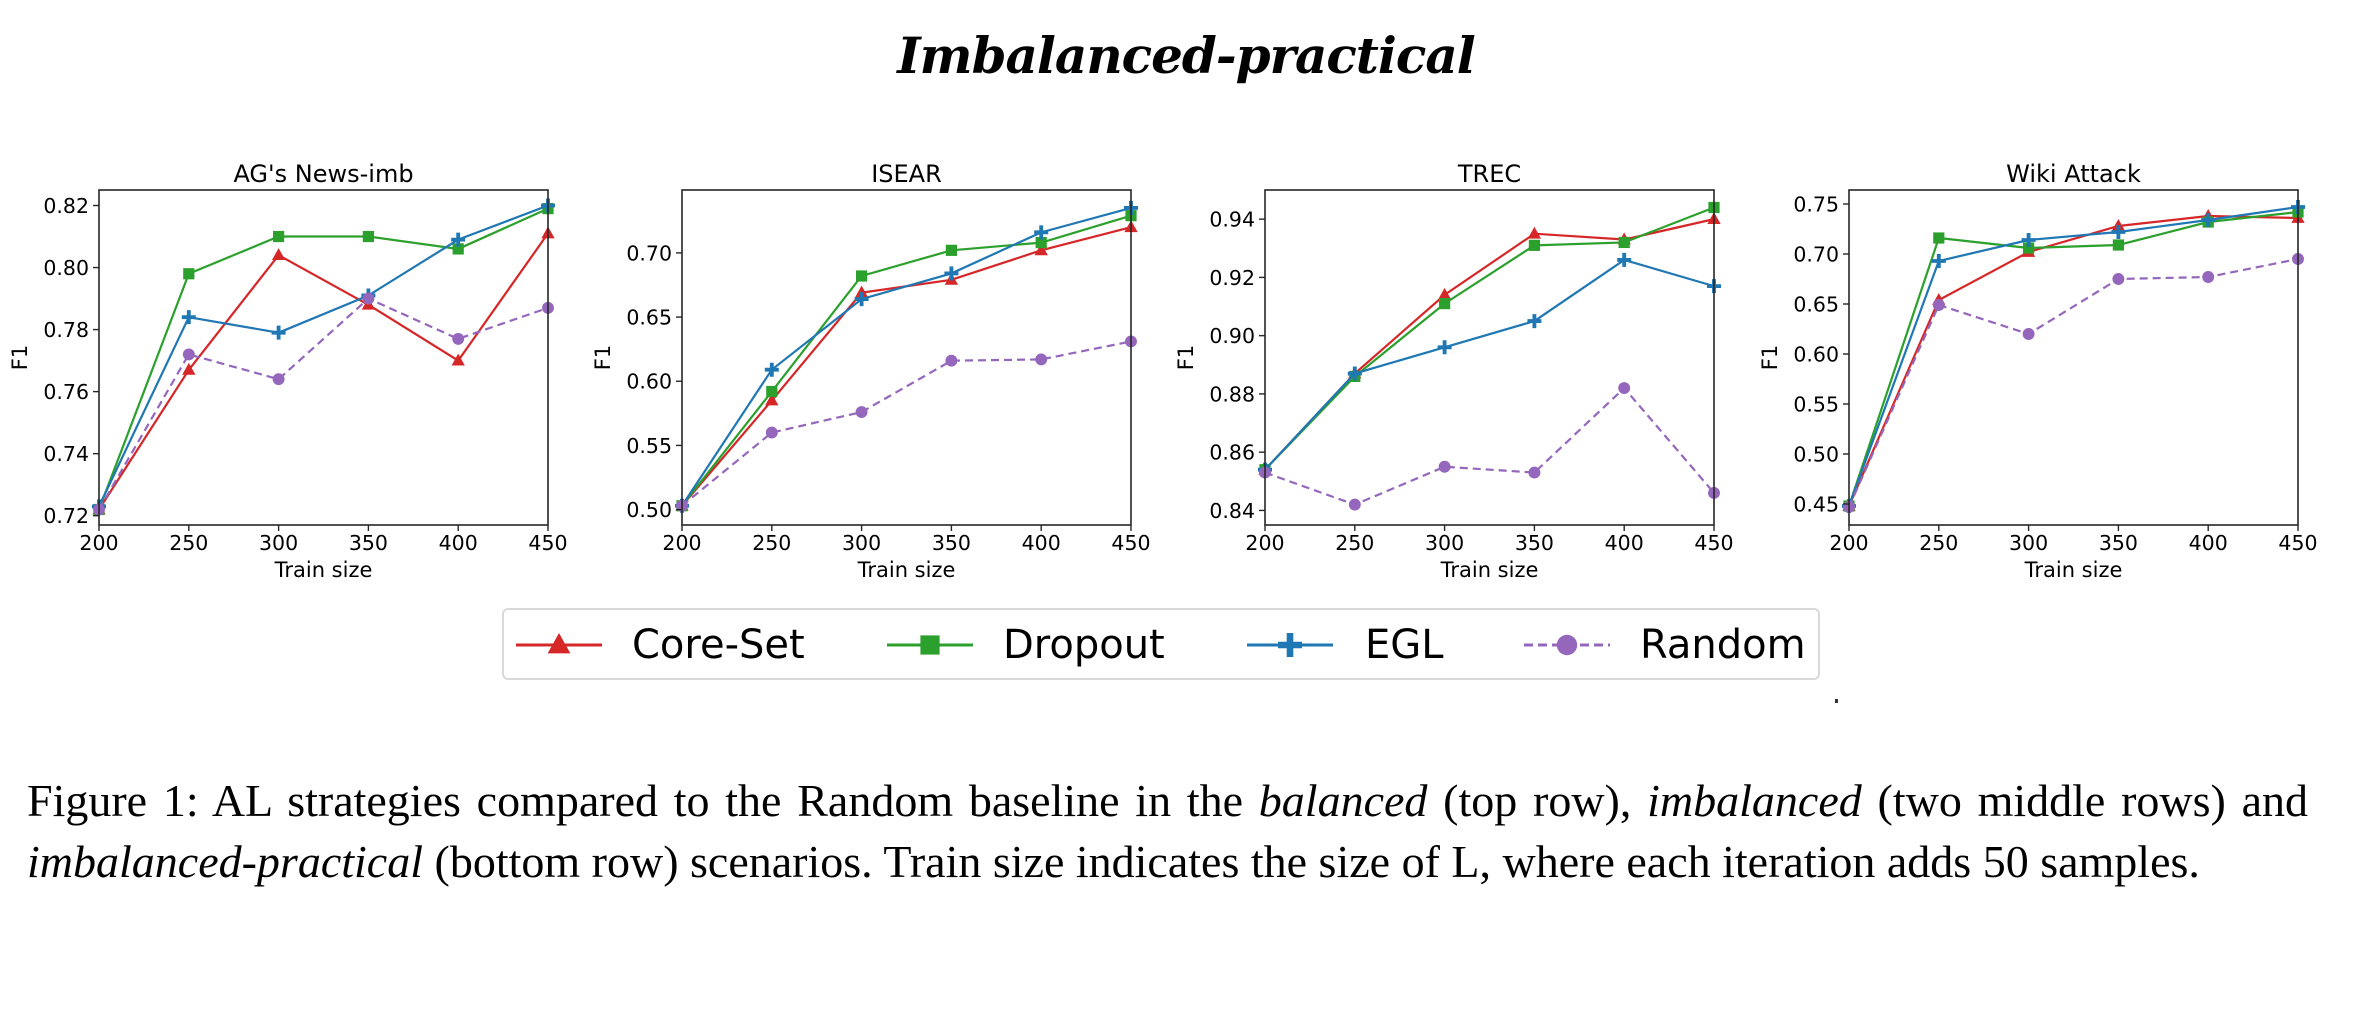 This screenshot has width=2372, height=1018. I want to click on caption-emphasis: imbalanced-practical, so click(225, 861).